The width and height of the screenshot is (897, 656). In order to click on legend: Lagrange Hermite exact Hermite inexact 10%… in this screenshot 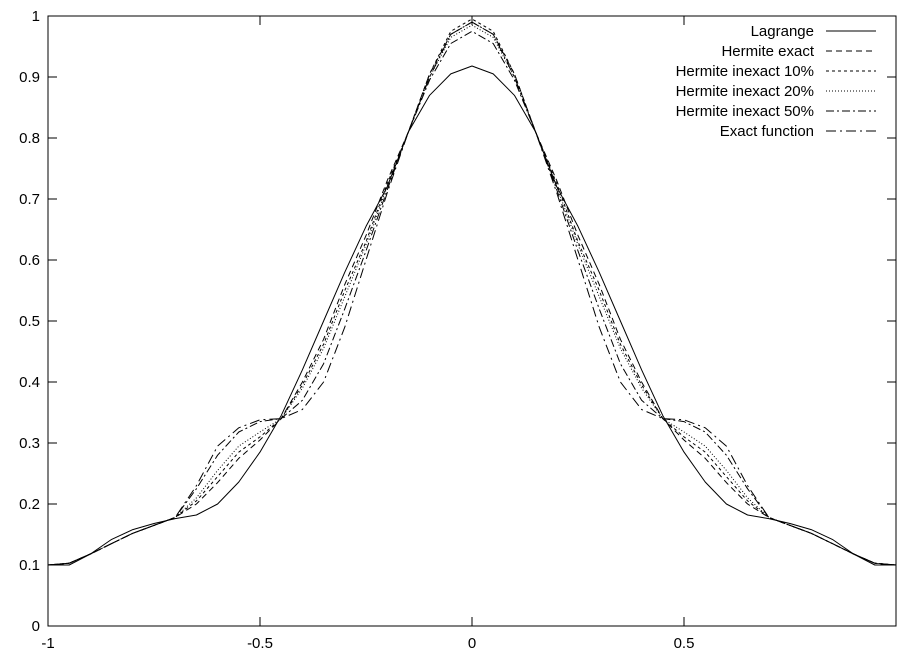, I will do `click(776, 81)`.